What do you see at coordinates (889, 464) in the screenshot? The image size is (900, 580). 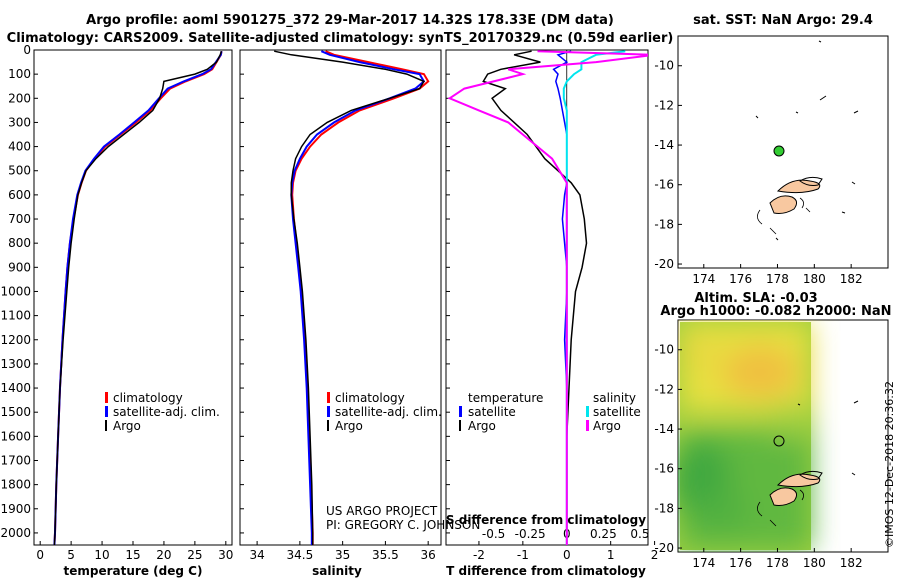 I see `copyright-label: ©IMOS 12-Dec-2018 20:36:32` at bounding box center [889, 464].